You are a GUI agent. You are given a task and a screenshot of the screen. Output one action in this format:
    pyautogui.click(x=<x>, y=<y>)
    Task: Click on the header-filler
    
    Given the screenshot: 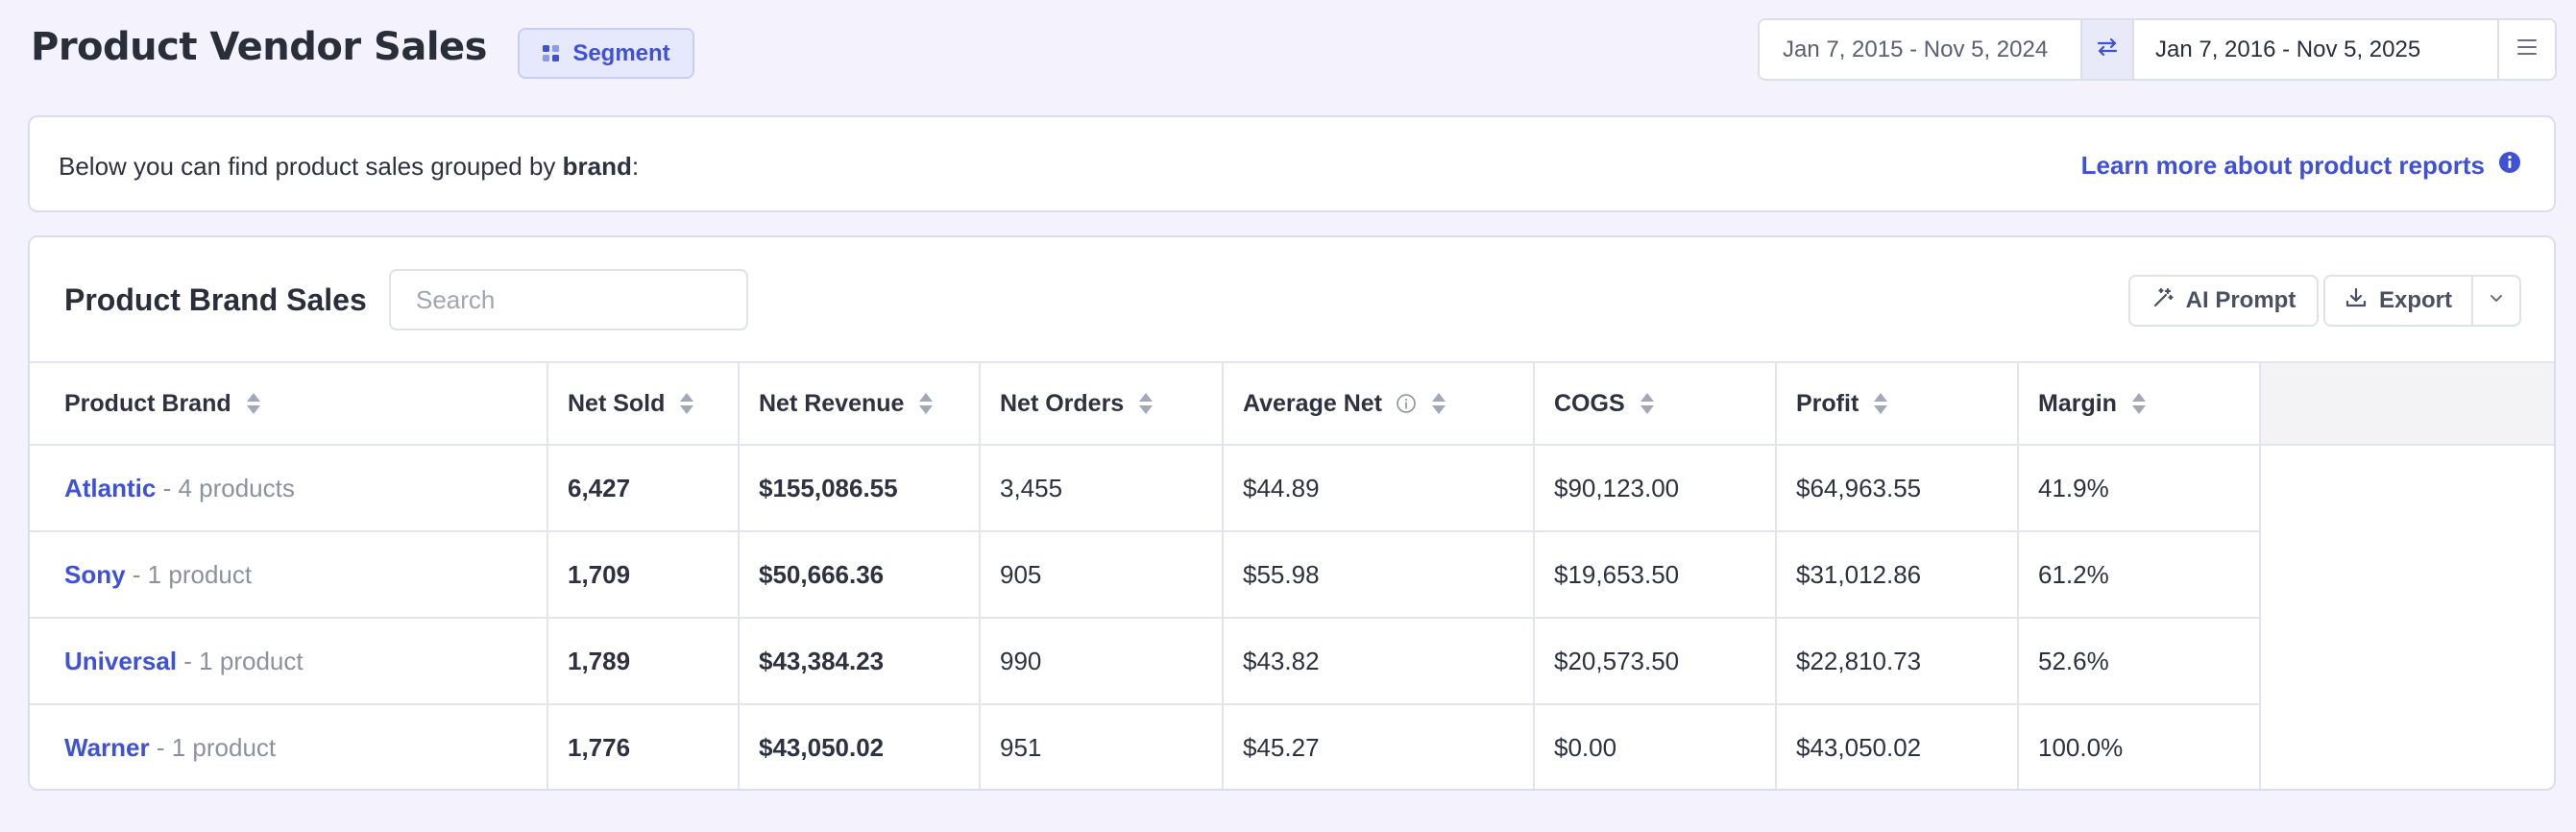 What is the action you would take?
    pyautogui.click(x=2407, y=403)
    